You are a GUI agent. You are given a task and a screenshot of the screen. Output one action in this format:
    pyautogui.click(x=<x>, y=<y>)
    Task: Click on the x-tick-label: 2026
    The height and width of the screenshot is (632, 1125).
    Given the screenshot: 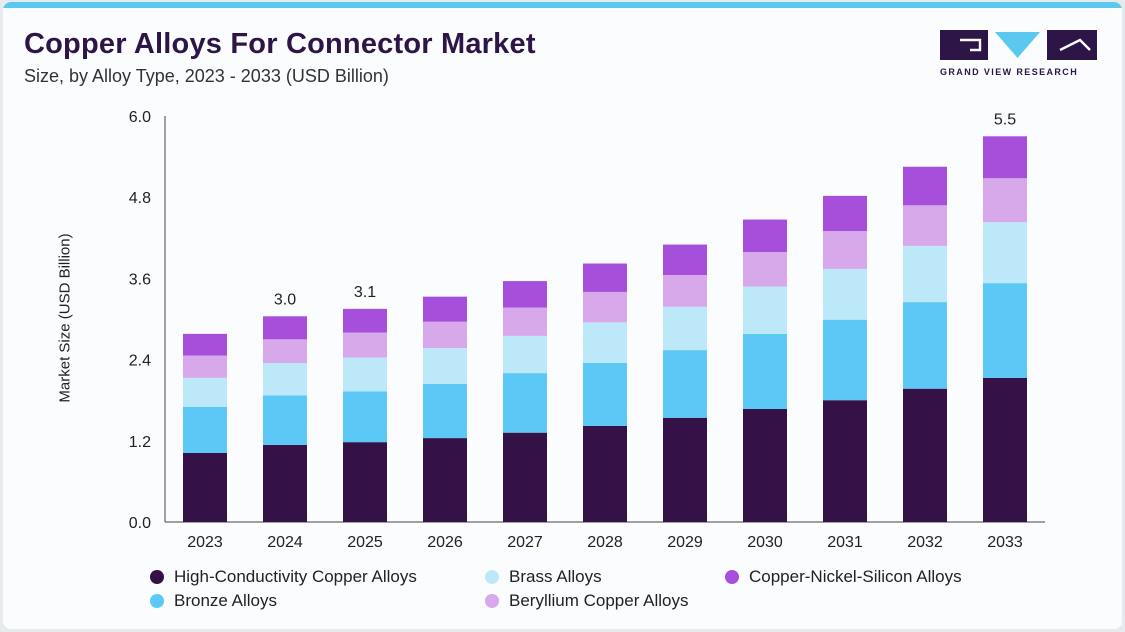 What is the action you would take?
    pyautogui.click(x=445, y=542)
    